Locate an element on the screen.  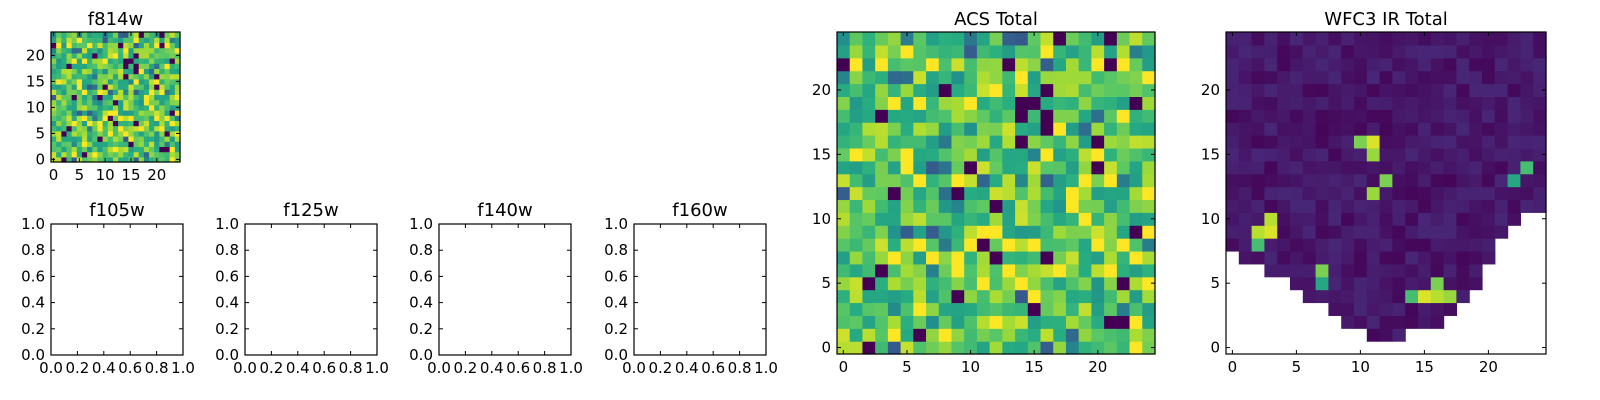
x-tick-label: 0.6 is located at coordinates (324, 368).